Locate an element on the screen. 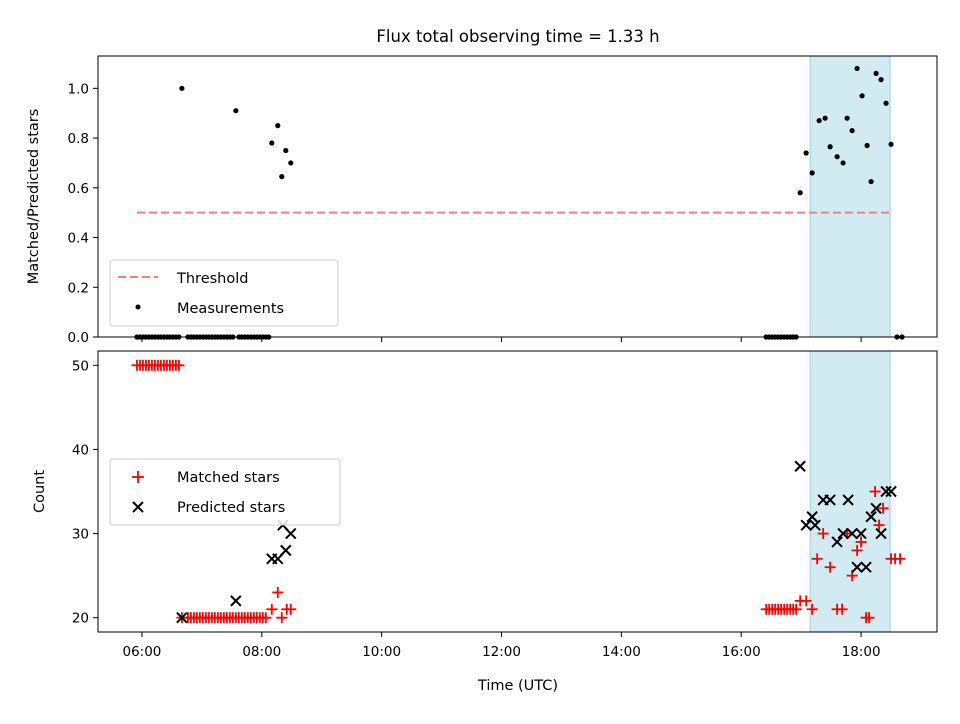  bottom-ytick-label: 50 is located at coordinates (80, 366).